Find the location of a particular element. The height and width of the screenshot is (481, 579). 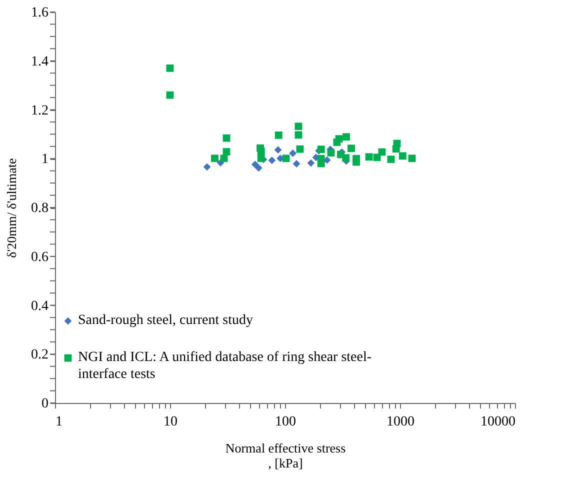

y-tick-label: 0.2 is located at coordinates (39, 355).